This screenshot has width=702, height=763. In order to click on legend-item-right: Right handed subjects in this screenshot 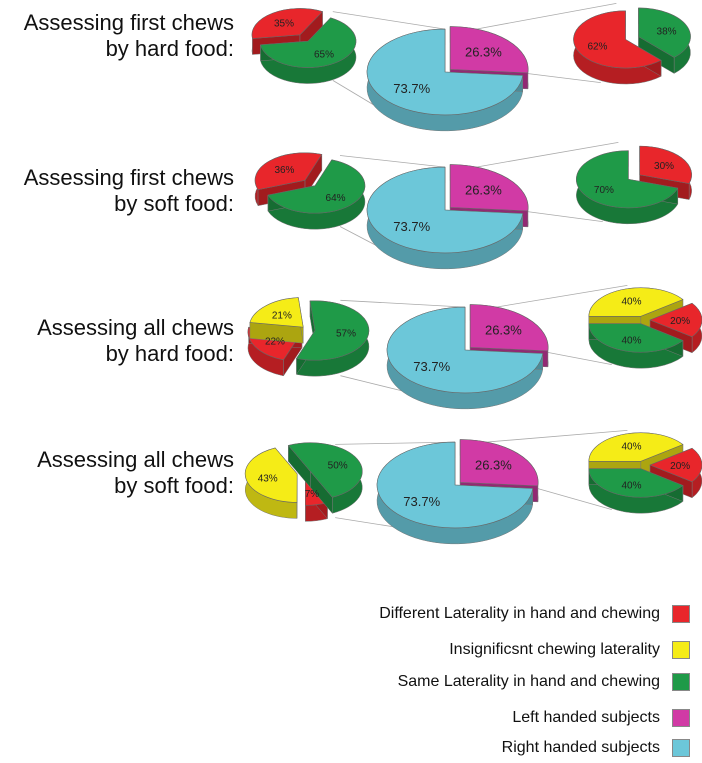, I will do `click(596, 748)`.